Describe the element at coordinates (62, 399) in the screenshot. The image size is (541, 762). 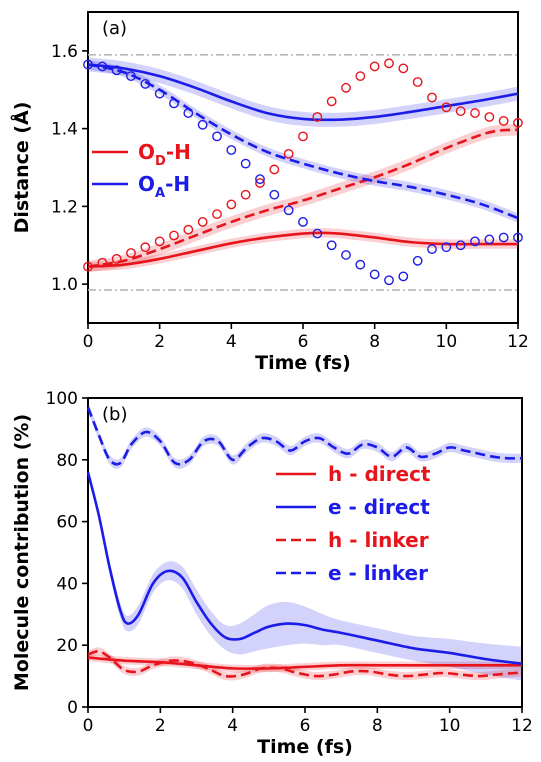
I see `y-tick-label: 100` at that location.